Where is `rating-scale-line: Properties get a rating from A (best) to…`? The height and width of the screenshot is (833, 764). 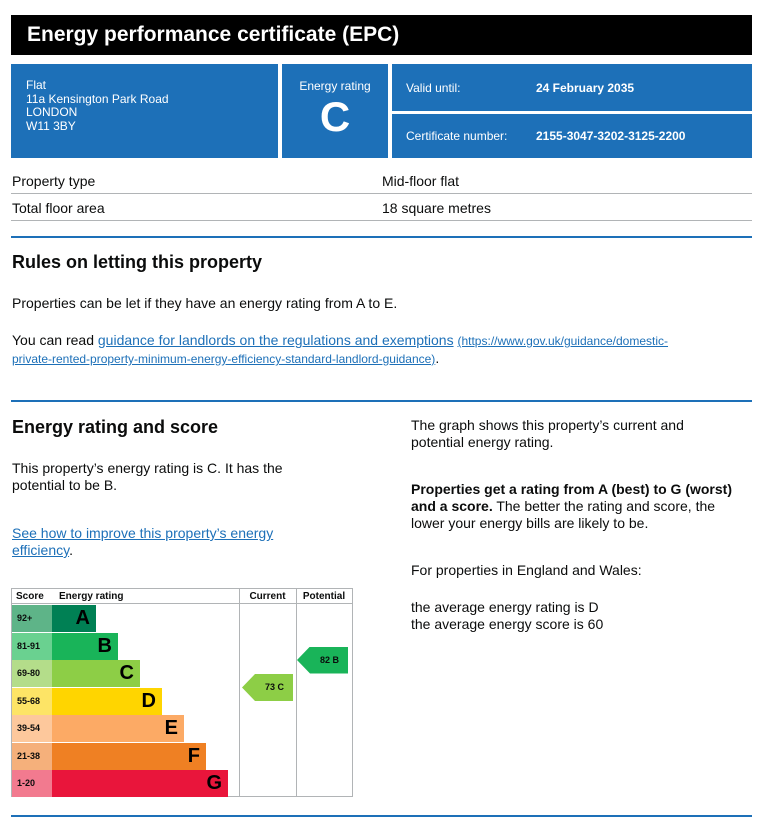
rating-scale-line: Properties get a rating from A (best) to… is located at coordinates (571, 489).